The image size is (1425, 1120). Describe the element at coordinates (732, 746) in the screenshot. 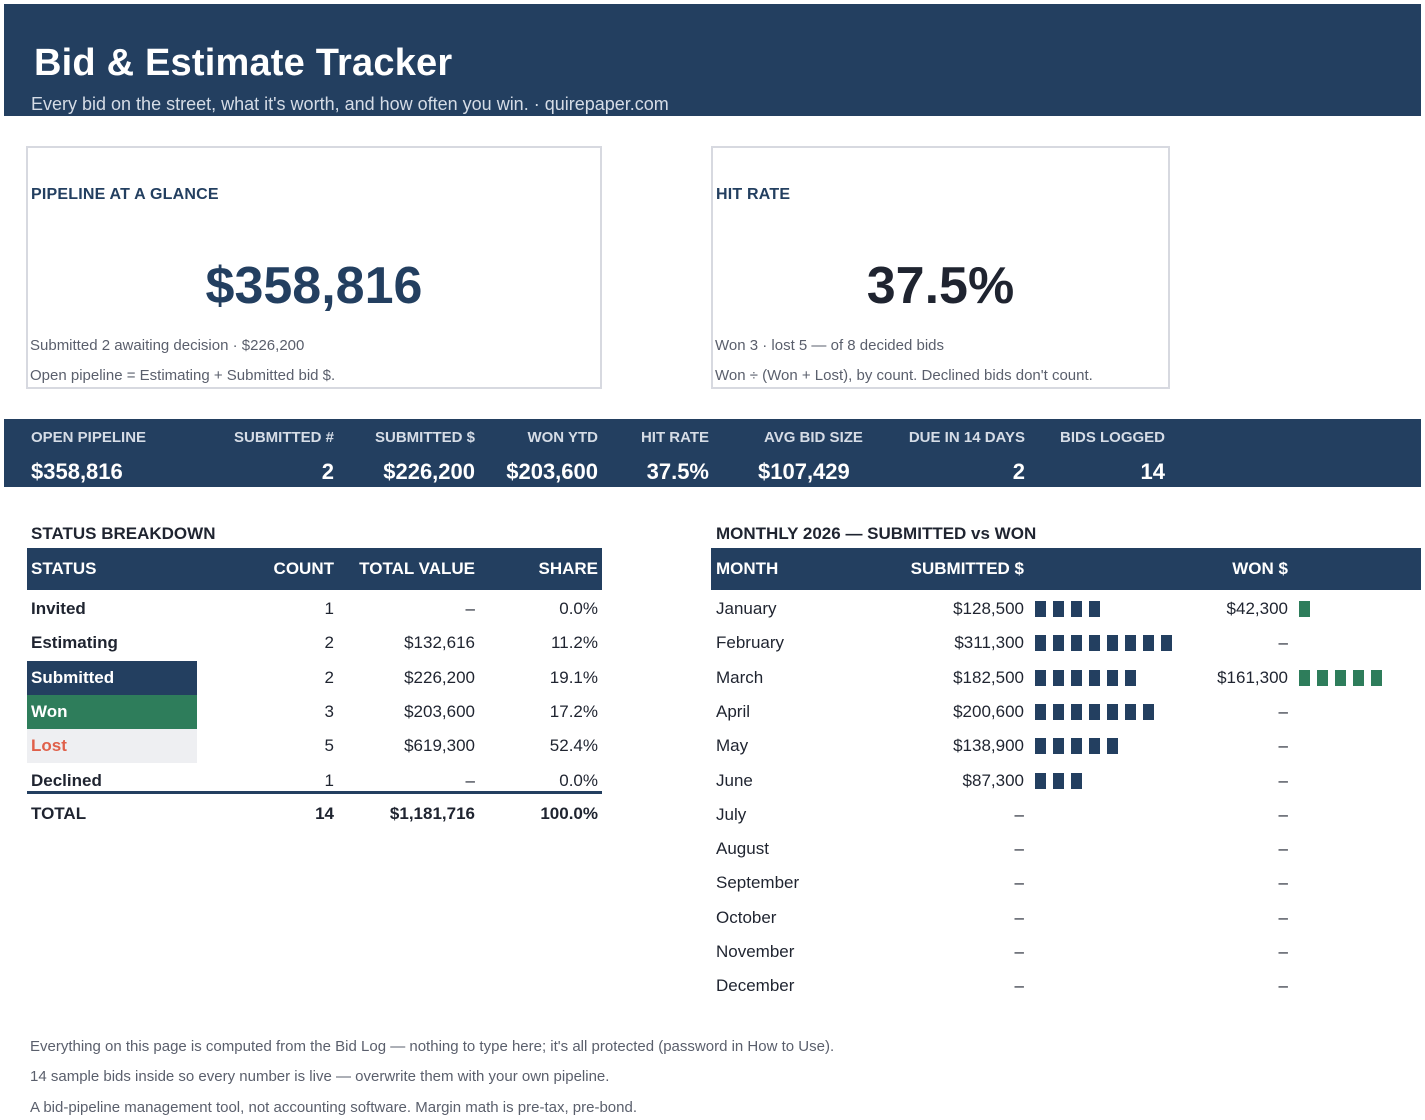

I see `month-label: May` at that location.